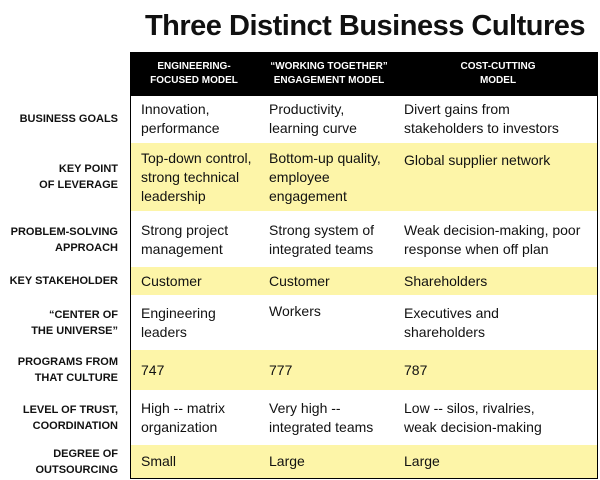 The width and height of the screenshot is (600, 480). What do you see at coordinates (180, 118) in the screenshot?
I see `table-cell: Innovation, performance` at bounding box center [180, 118].